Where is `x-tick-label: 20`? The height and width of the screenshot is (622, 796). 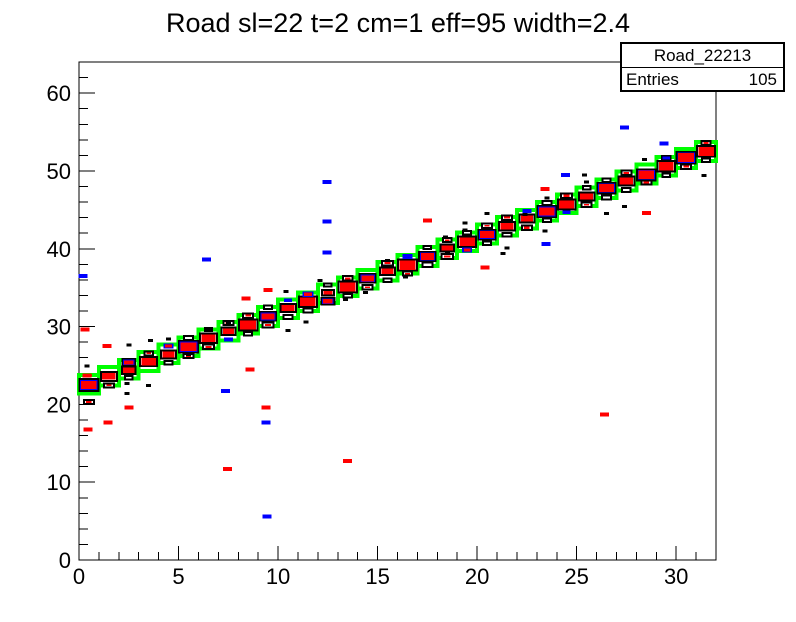 x-tick-label: 20 is located at coordinates (477, 576).